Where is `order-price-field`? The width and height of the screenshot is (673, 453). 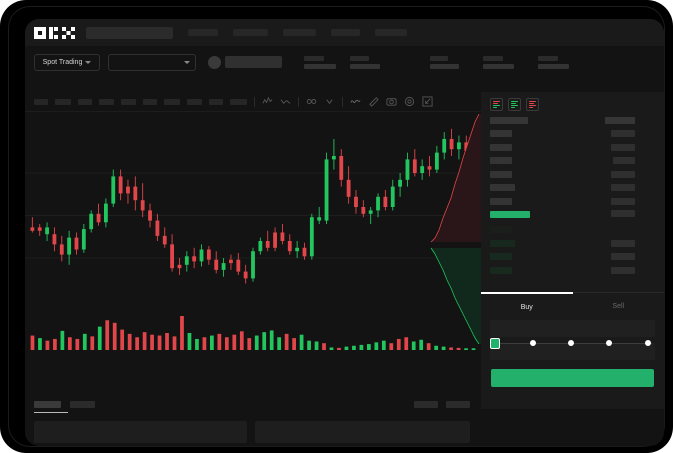
order-price-field is located at coordinates (572, 328).